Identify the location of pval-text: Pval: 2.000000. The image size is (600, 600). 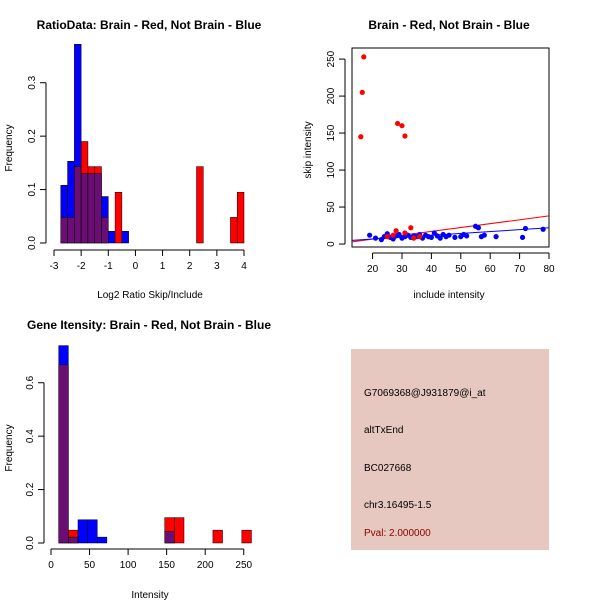
(397, 533).